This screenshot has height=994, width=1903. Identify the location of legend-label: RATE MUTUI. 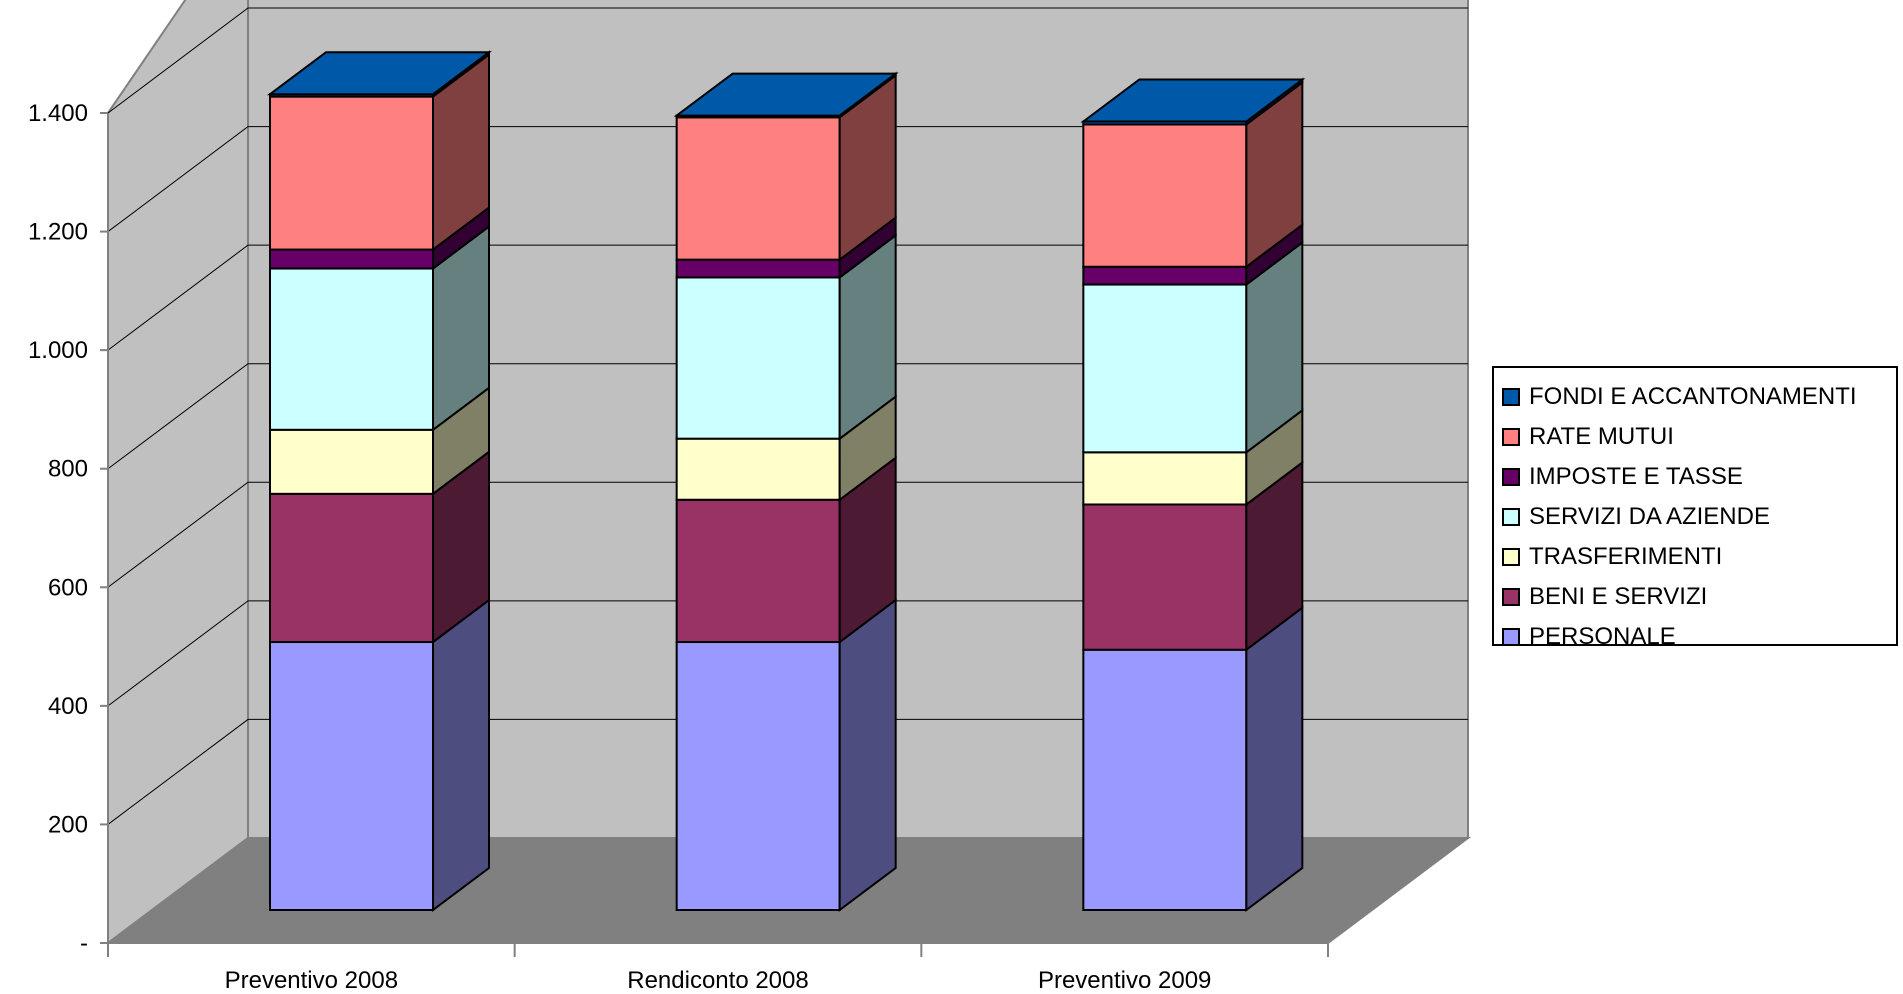
(1601, 436).